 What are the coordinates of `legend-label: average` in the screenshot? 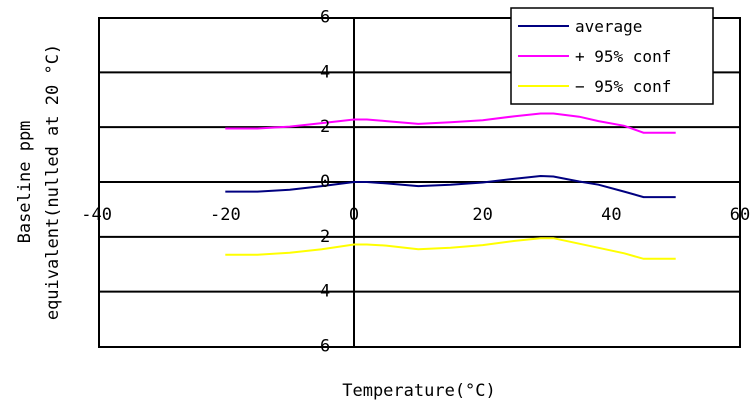 It's located at (608, 26).